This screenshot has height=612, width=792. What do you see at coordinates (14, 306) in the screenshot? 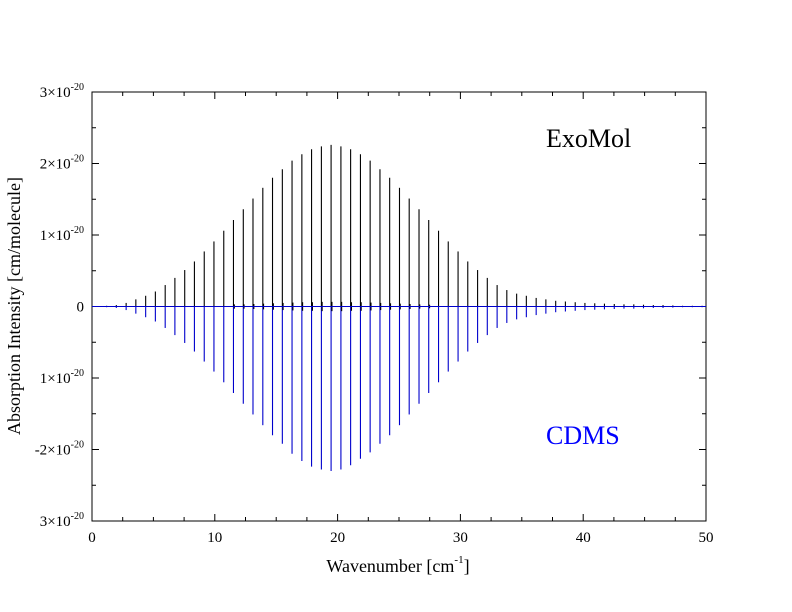
I see `y-axis-title: Absorption Intensity [cm/molecule]` at bounding box center [14, 306].